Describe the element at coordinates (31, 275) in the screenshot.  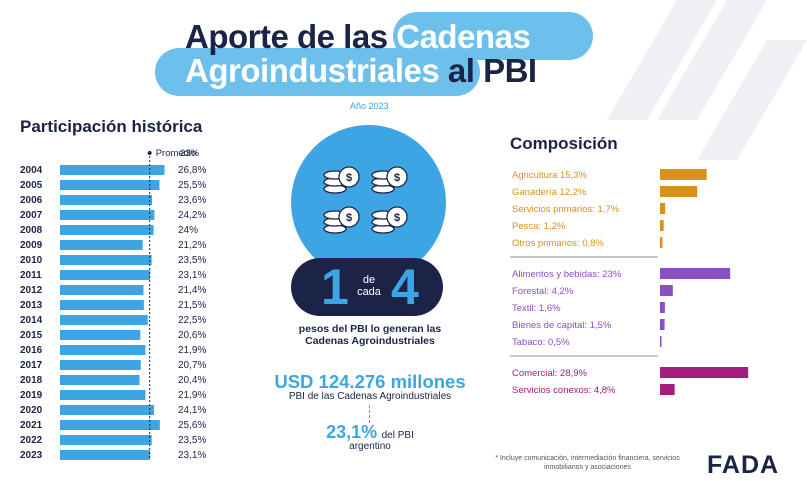
I see `year-label: 2011` at that location.